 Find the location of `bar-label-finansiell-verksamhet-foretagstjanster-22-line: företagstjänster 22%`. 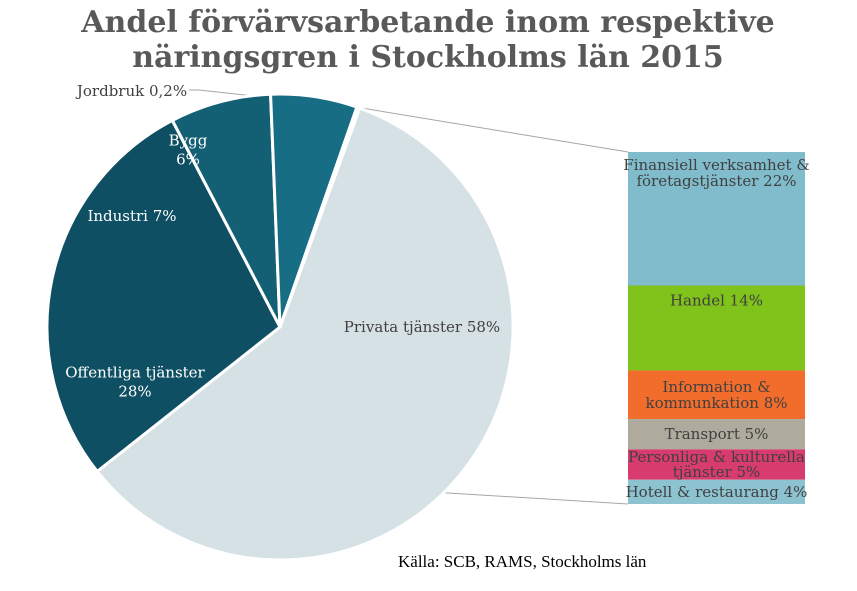

bar-label-finansiell-verksamhet-foretagstjanster-22-line: företagstjänster 22% is located at coordinates (716, 181).